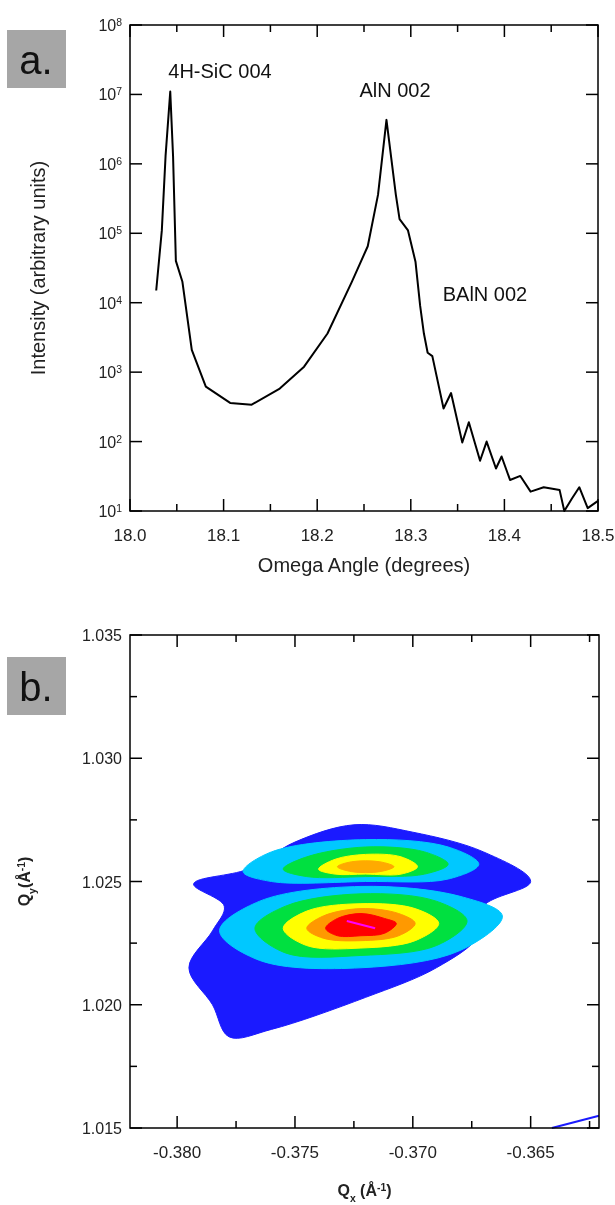 The height and width of the screenshot is (1205, 615). Describe the element at coordinates (317, 535) in the screenshot. I see `x-tick-label: 18.2` at that location.